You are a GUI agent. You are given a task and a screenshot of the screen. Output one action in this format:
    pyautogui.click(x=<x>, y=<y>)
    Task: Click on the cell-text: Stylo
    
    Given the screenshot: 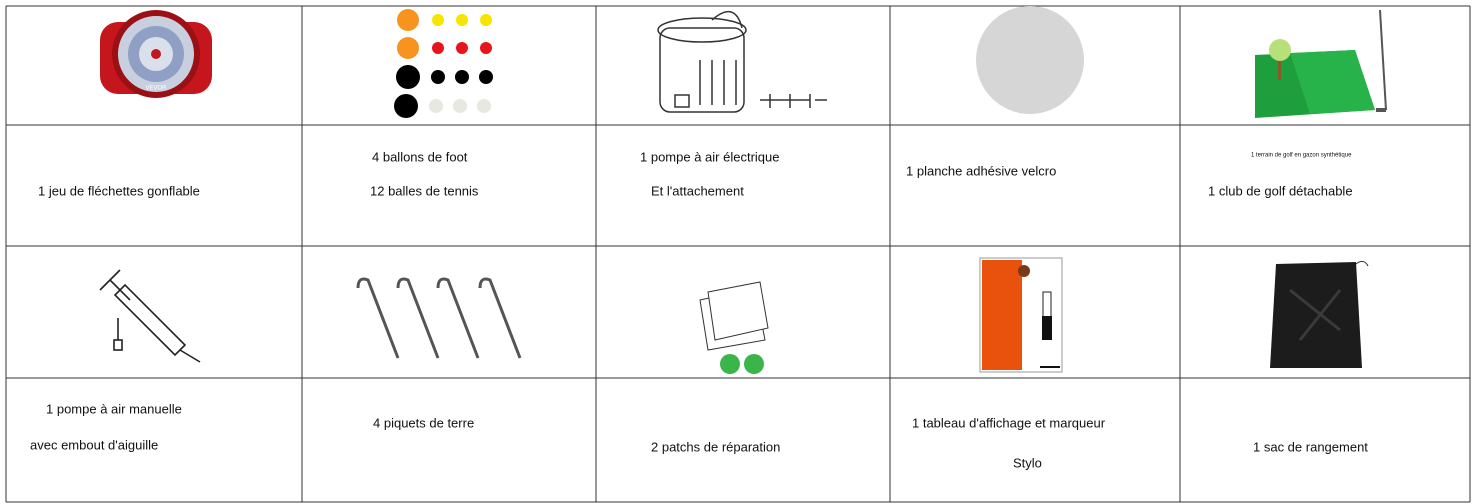 What is the action you would take?
    pyautogui.click(x=1027, y=462)
    